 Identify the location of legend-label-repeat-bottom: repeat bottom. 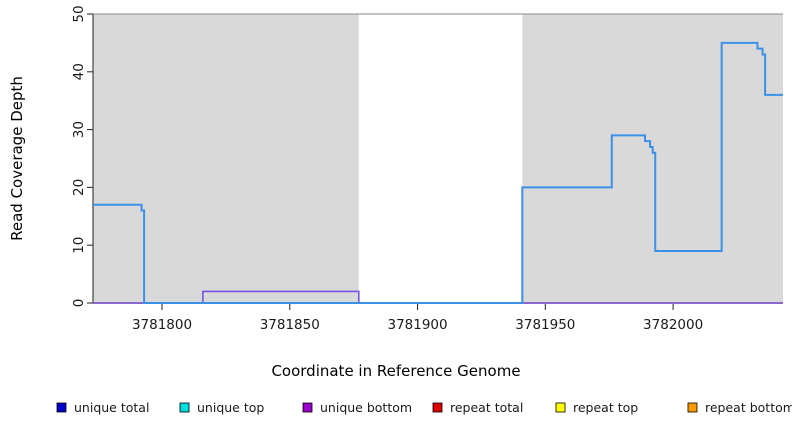
(748, 407).